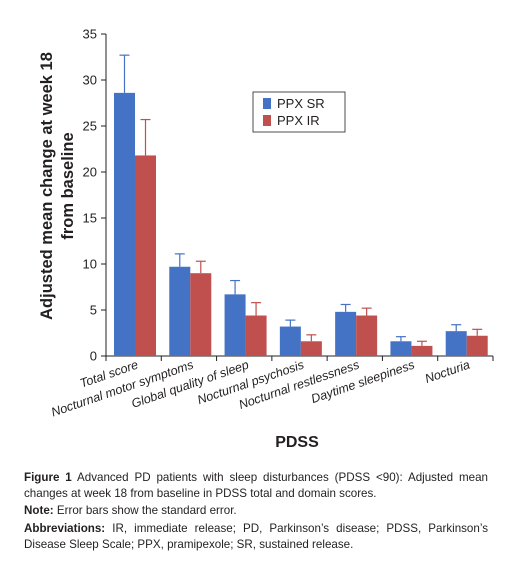 This screenshot has height=579, width=512. Describe the element at coordinates (90, 218) in the screenshot. I see `y-tick-label: 15` at that location.